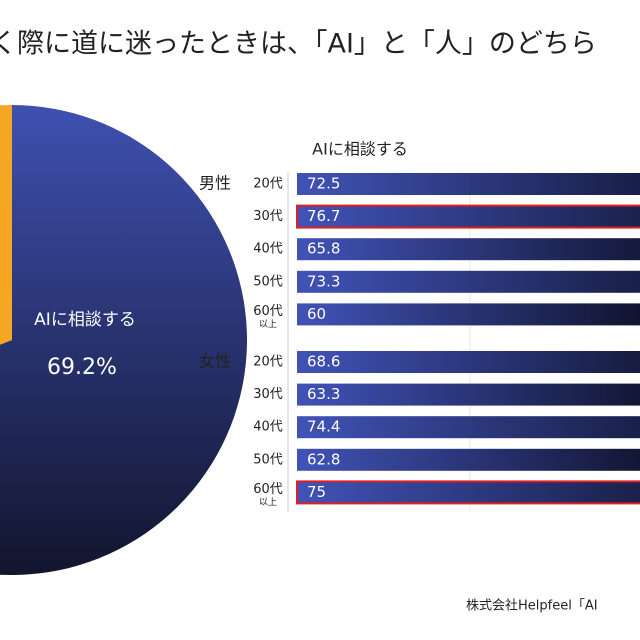 This screenshot has width=640, height=640. What do you see at coordinates (85, 320) in the screenshot?
I see `slice-label: AIに相談する` at bounding box center [85, 320].